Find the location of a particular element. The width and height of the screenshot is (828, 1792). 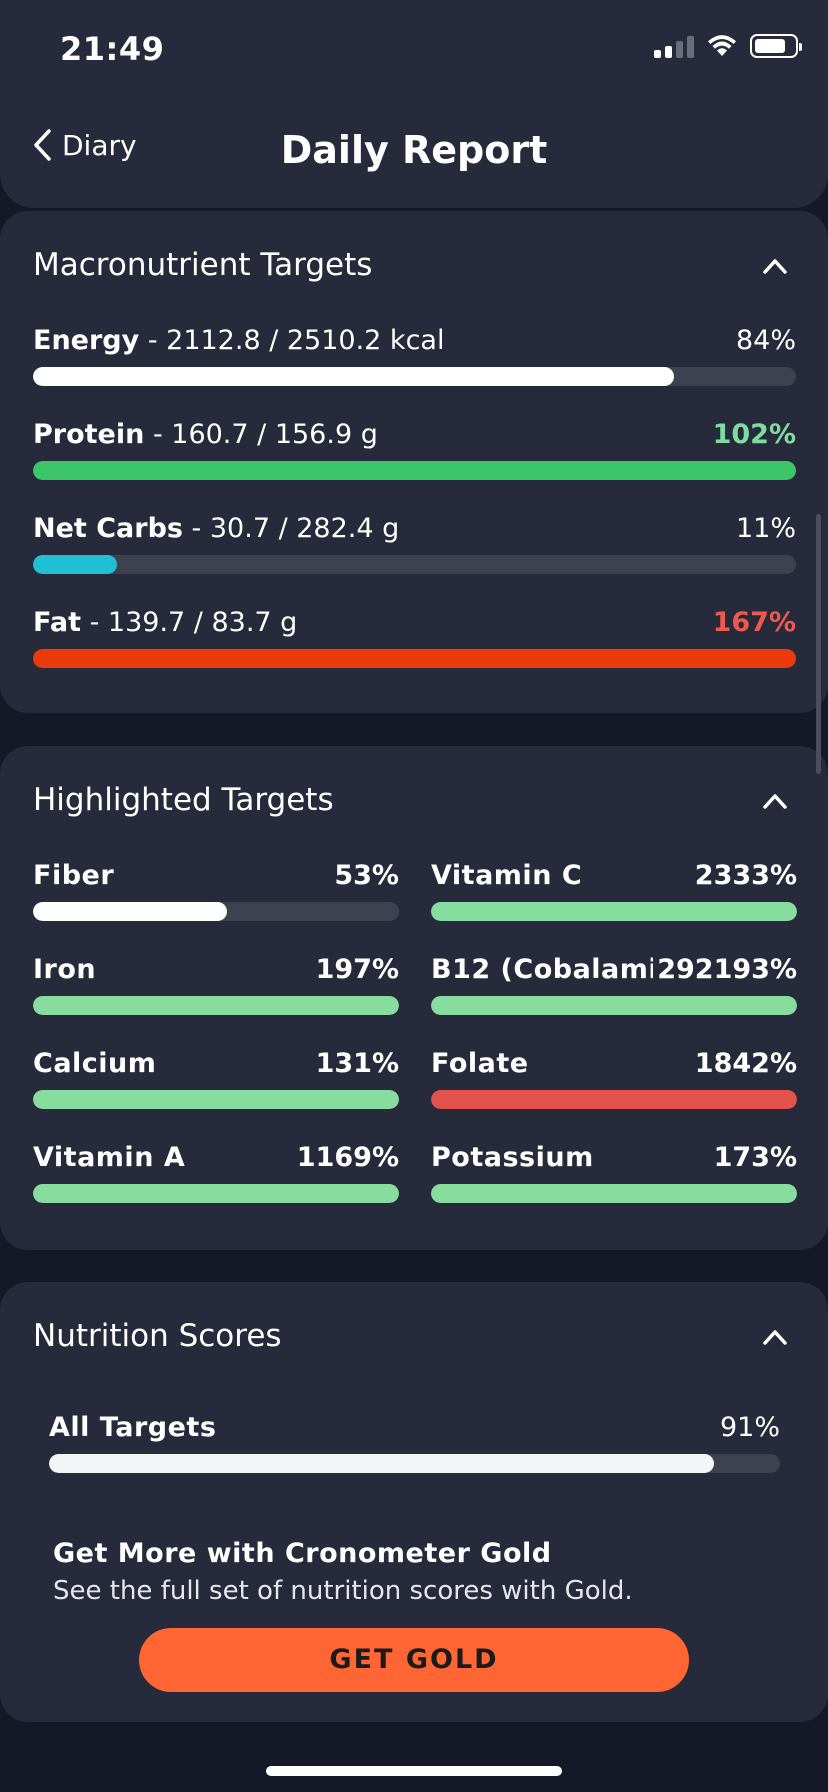

page-title: Daily Report is located at coordinates (414, 150).